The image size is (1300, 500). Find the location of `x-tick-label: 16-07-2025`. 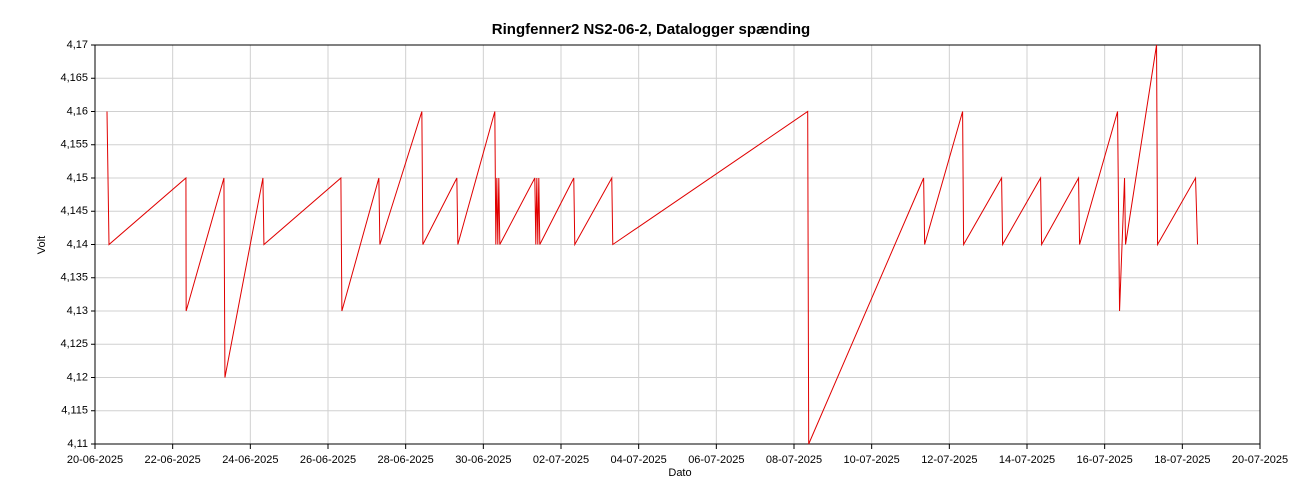

x-tick-label: 16-07-2025 is located at coordinates (1105, 460).